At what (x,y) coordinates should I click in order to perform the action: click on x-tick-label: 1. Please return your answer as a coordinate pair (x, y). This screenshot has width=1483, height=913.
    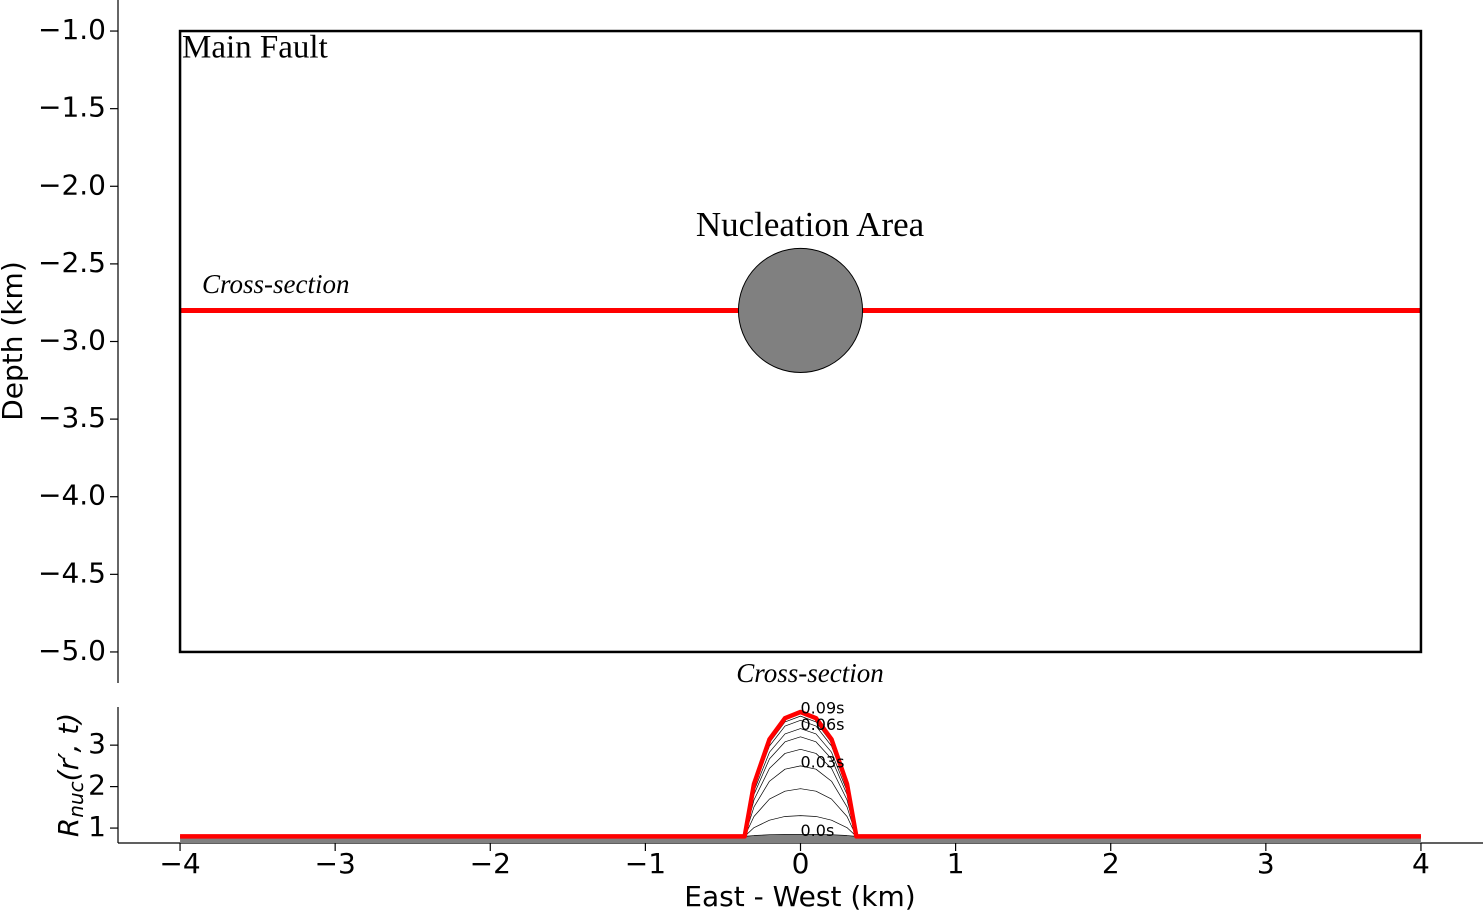
    Looking at the image, I should click on (956, 863).